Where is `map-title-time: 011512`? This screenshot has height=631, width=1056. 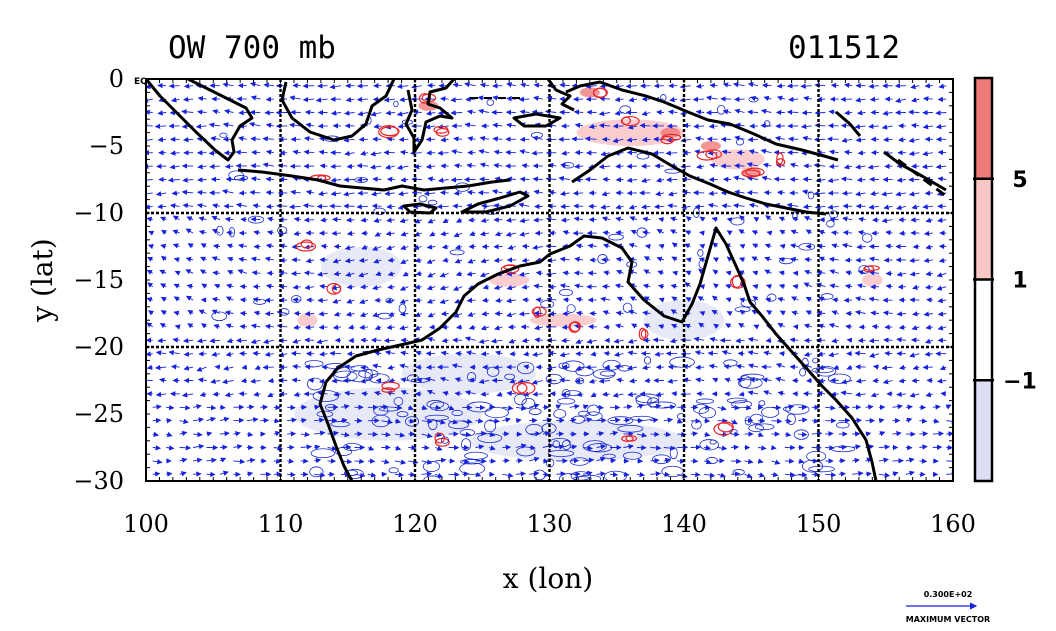 map-title-time: 011512 is located at coordinates (844, 48).